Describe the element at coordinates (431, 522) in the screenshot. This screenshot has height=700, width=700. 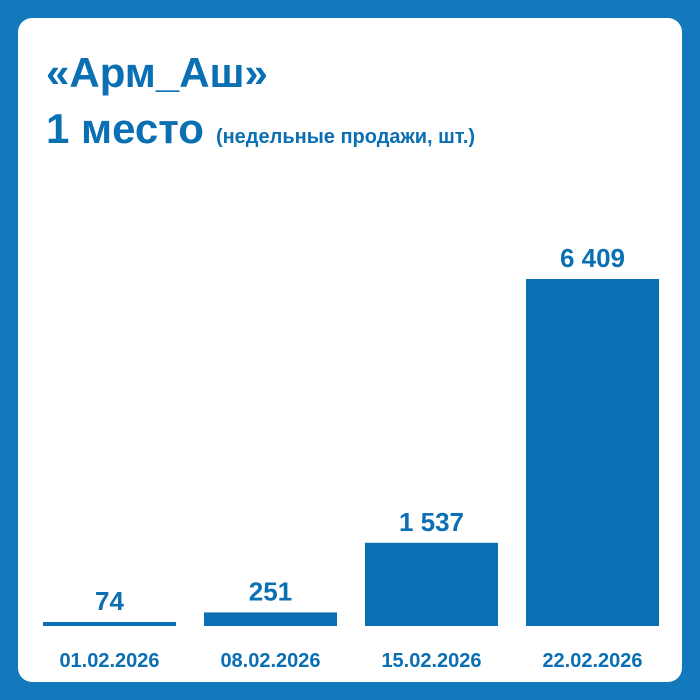
I see `data-label-3: 1 537` at that location.